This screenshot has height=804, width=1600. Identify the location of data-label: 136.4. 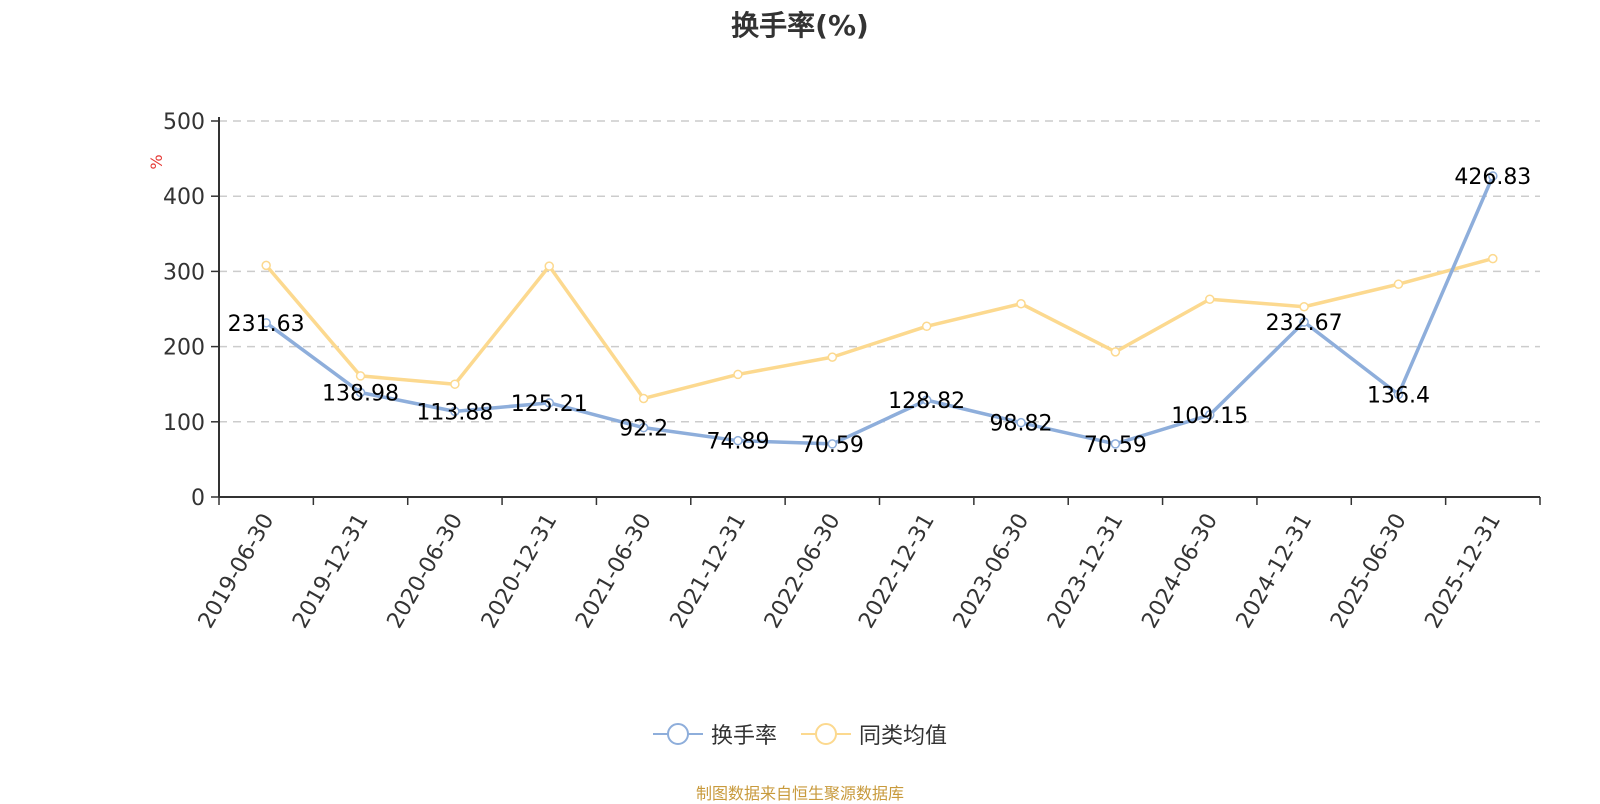
(1398, 395).